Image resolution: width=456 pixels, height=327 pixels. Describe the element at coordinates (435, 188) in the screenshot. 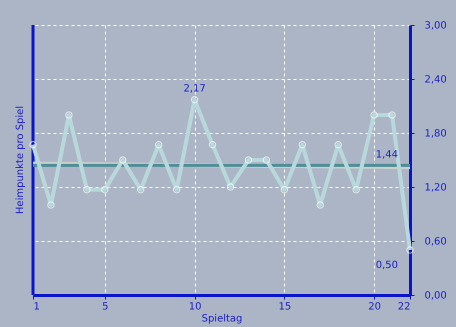

I see `y-tick-label: 1,20` at that location.